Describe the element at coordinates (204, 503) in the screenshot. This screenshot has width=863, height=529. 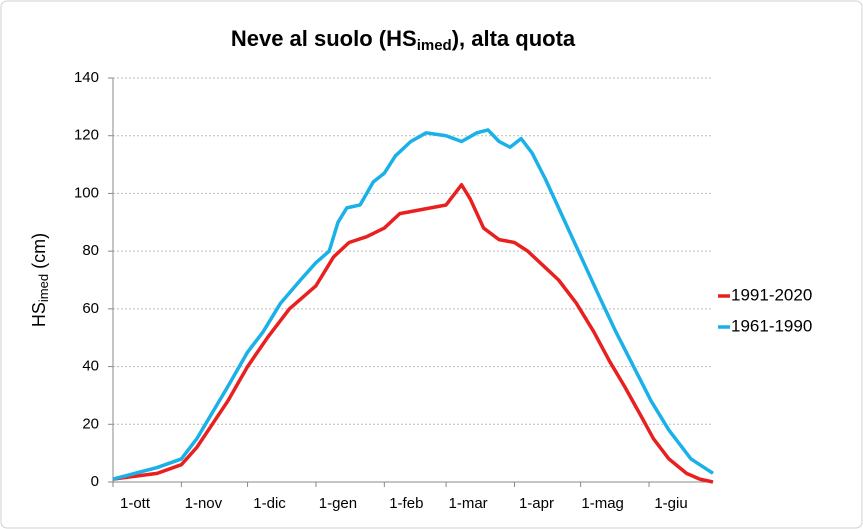
I see `x-tick-label: 1-nov` at that location.